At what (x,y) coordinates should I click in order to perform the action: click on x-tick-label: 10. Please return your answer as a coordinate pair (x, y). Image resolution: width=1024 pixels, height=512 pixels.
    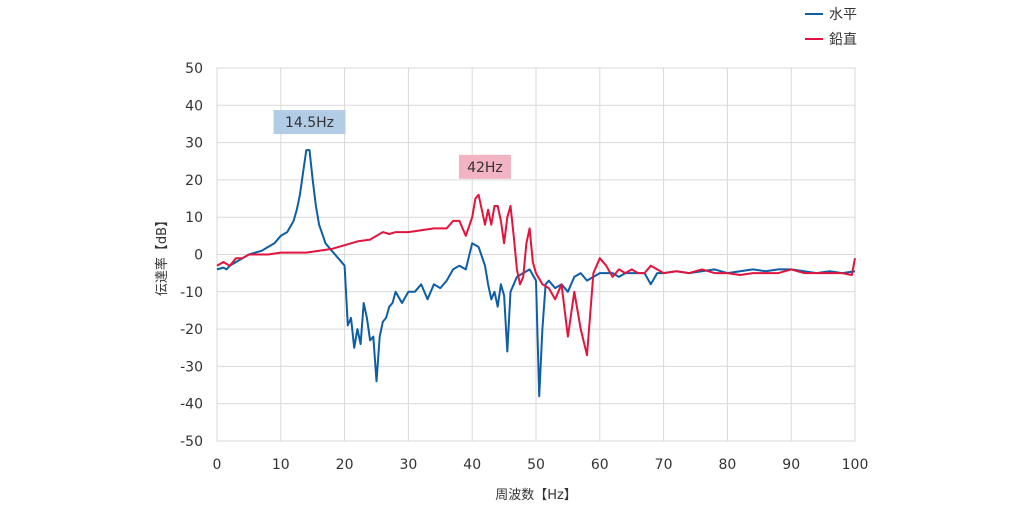
    Looking at the image, I should click on (281, 465).